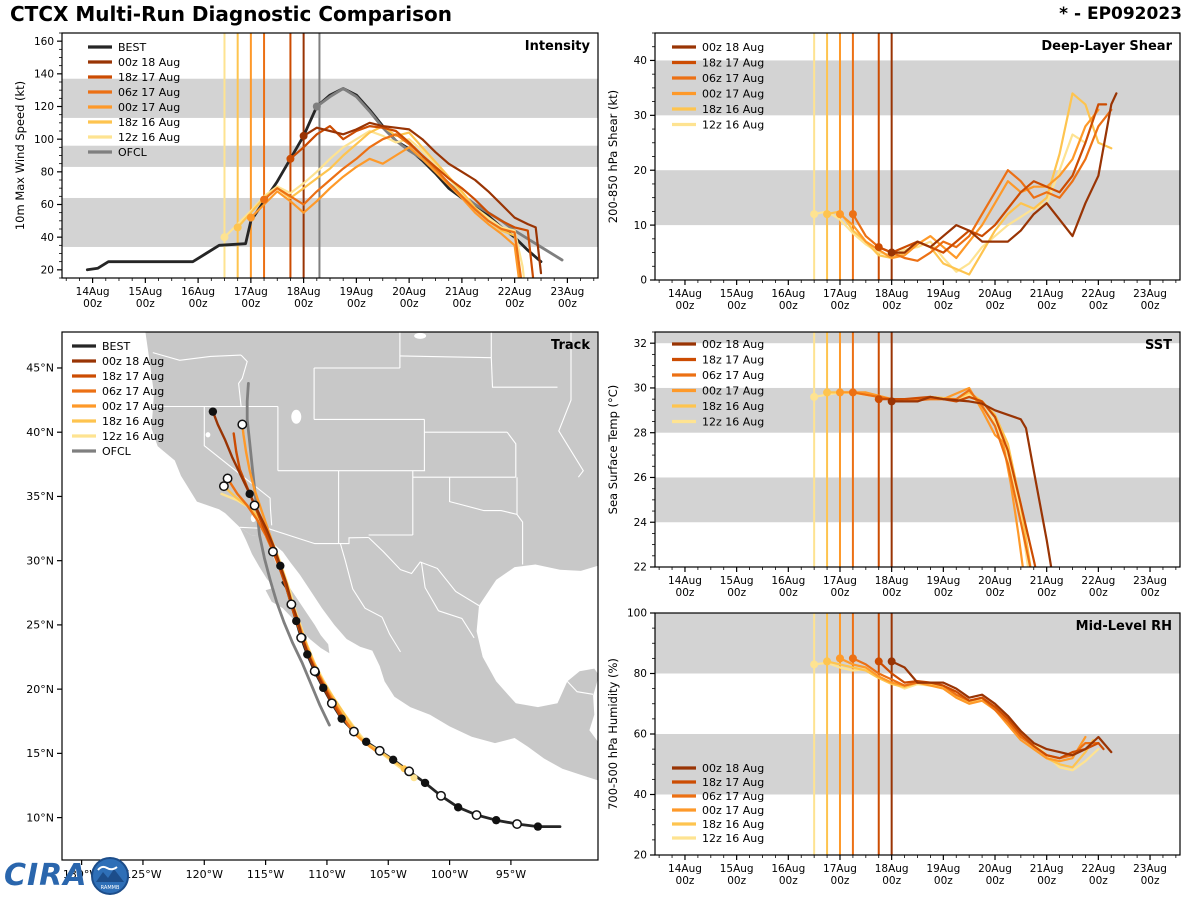 Image resolution: width=1200 pixels, height=900 pixels. Describe the element at coordinates (891, 401) in the screenshot. I see `sst-init-dot-00z18` at that location.